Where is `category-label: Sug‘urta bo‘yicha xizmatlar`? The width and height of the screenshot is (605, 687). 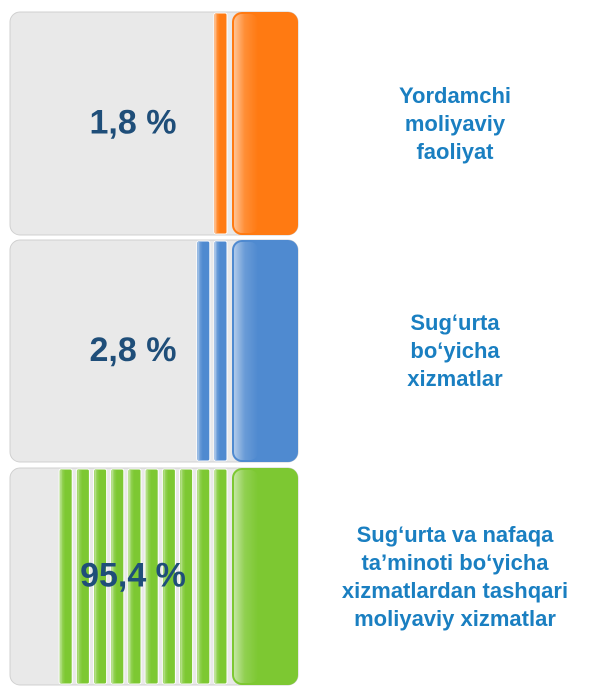
category-label: Sug‘urta bo‘yicha xizmatlar is located at coordinates (455, 350).